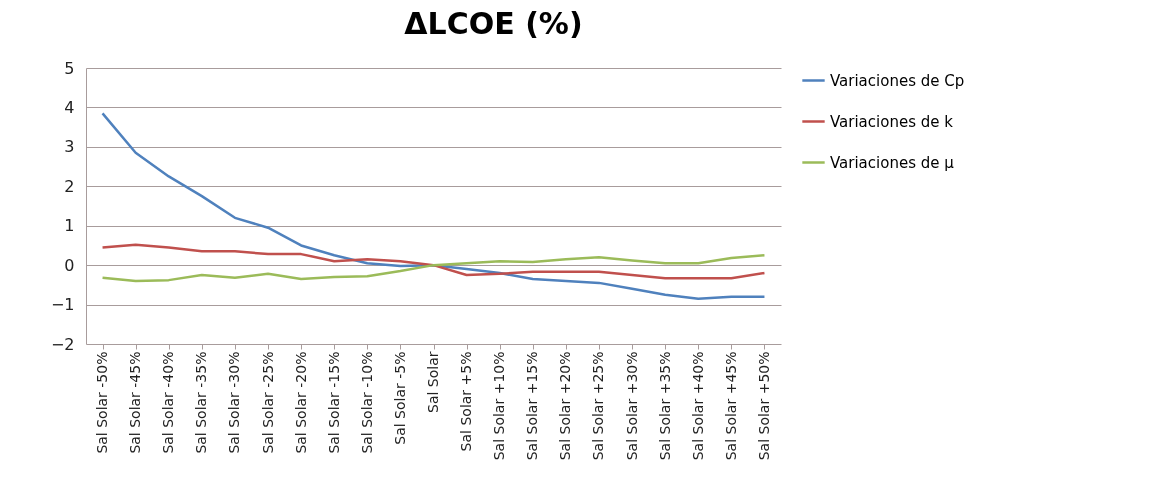  What do you see at coordinates (565, 406) in the screenshot?
I see `x-tick-label: Sal Solar +20%` at bounding box center [565, 406].